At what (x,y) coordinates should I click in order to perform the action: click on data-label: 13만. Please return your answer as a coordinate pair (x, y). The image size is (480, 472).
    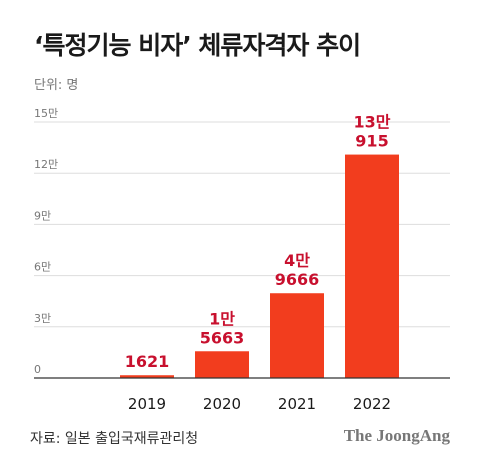
    Looking at the image, I should click on (372, 122).